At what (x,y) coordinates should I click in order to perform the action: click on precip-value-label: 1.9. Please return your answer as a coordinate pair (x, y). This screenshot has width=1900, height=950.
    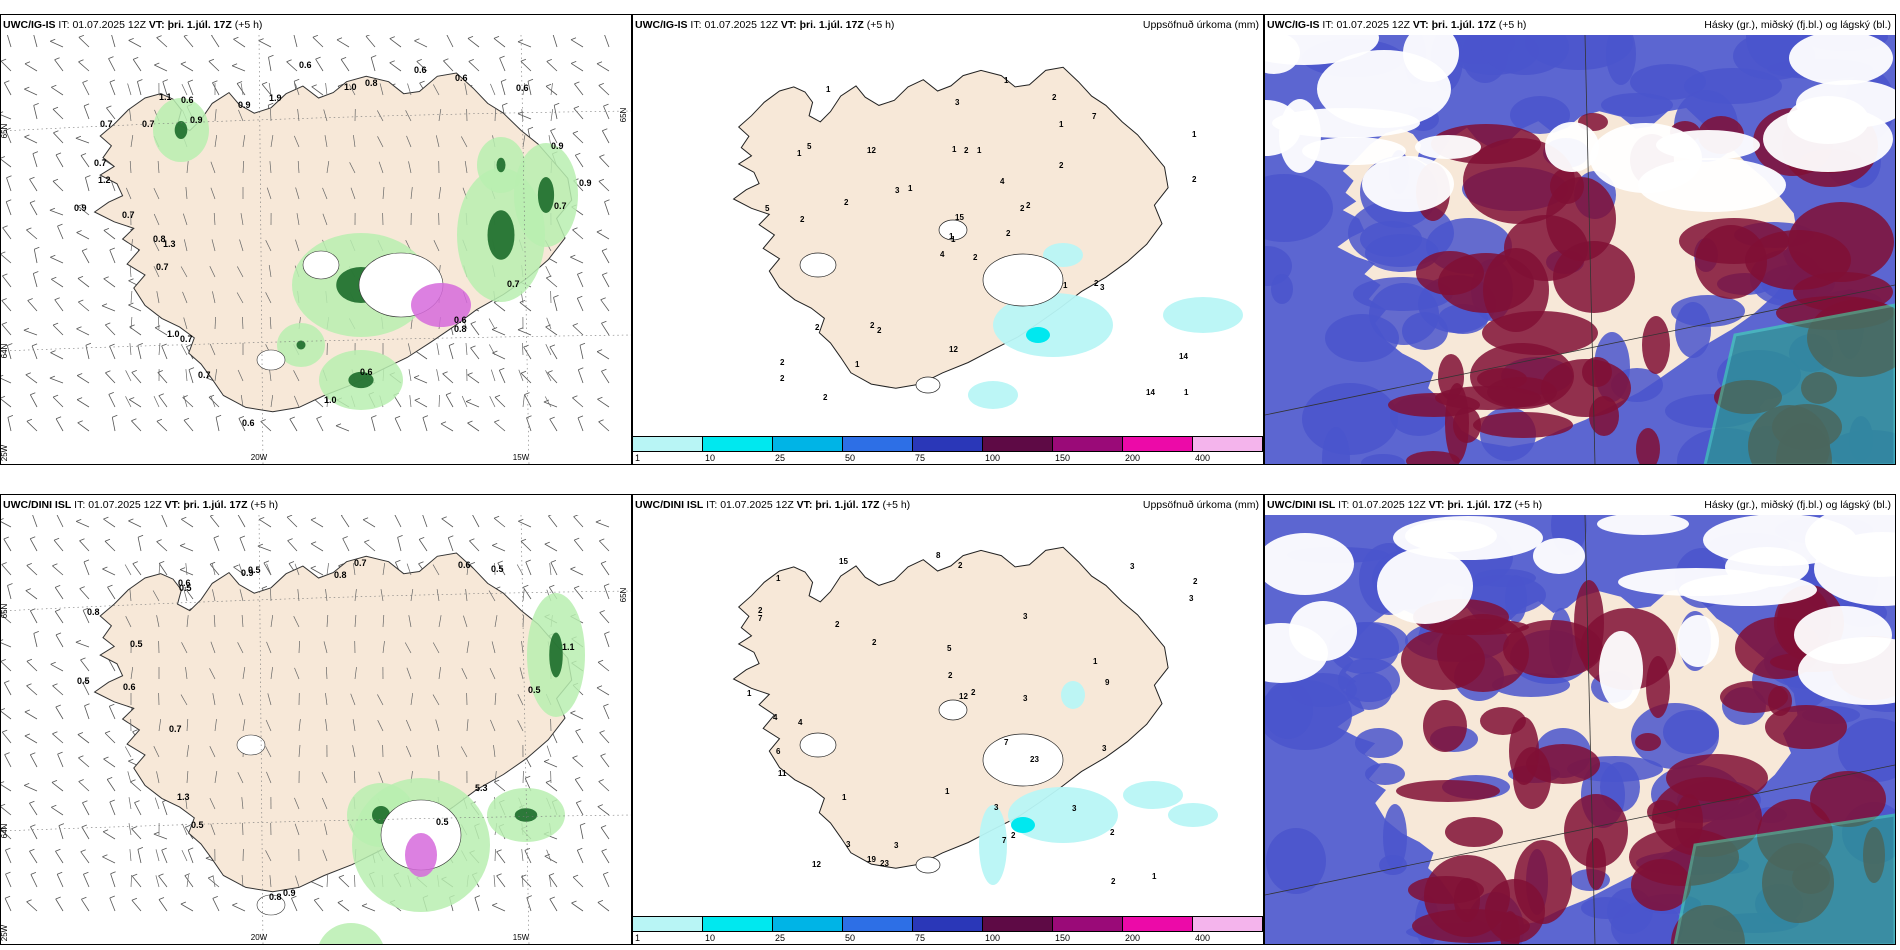
    Looking at the image, I should click on (275, 98).